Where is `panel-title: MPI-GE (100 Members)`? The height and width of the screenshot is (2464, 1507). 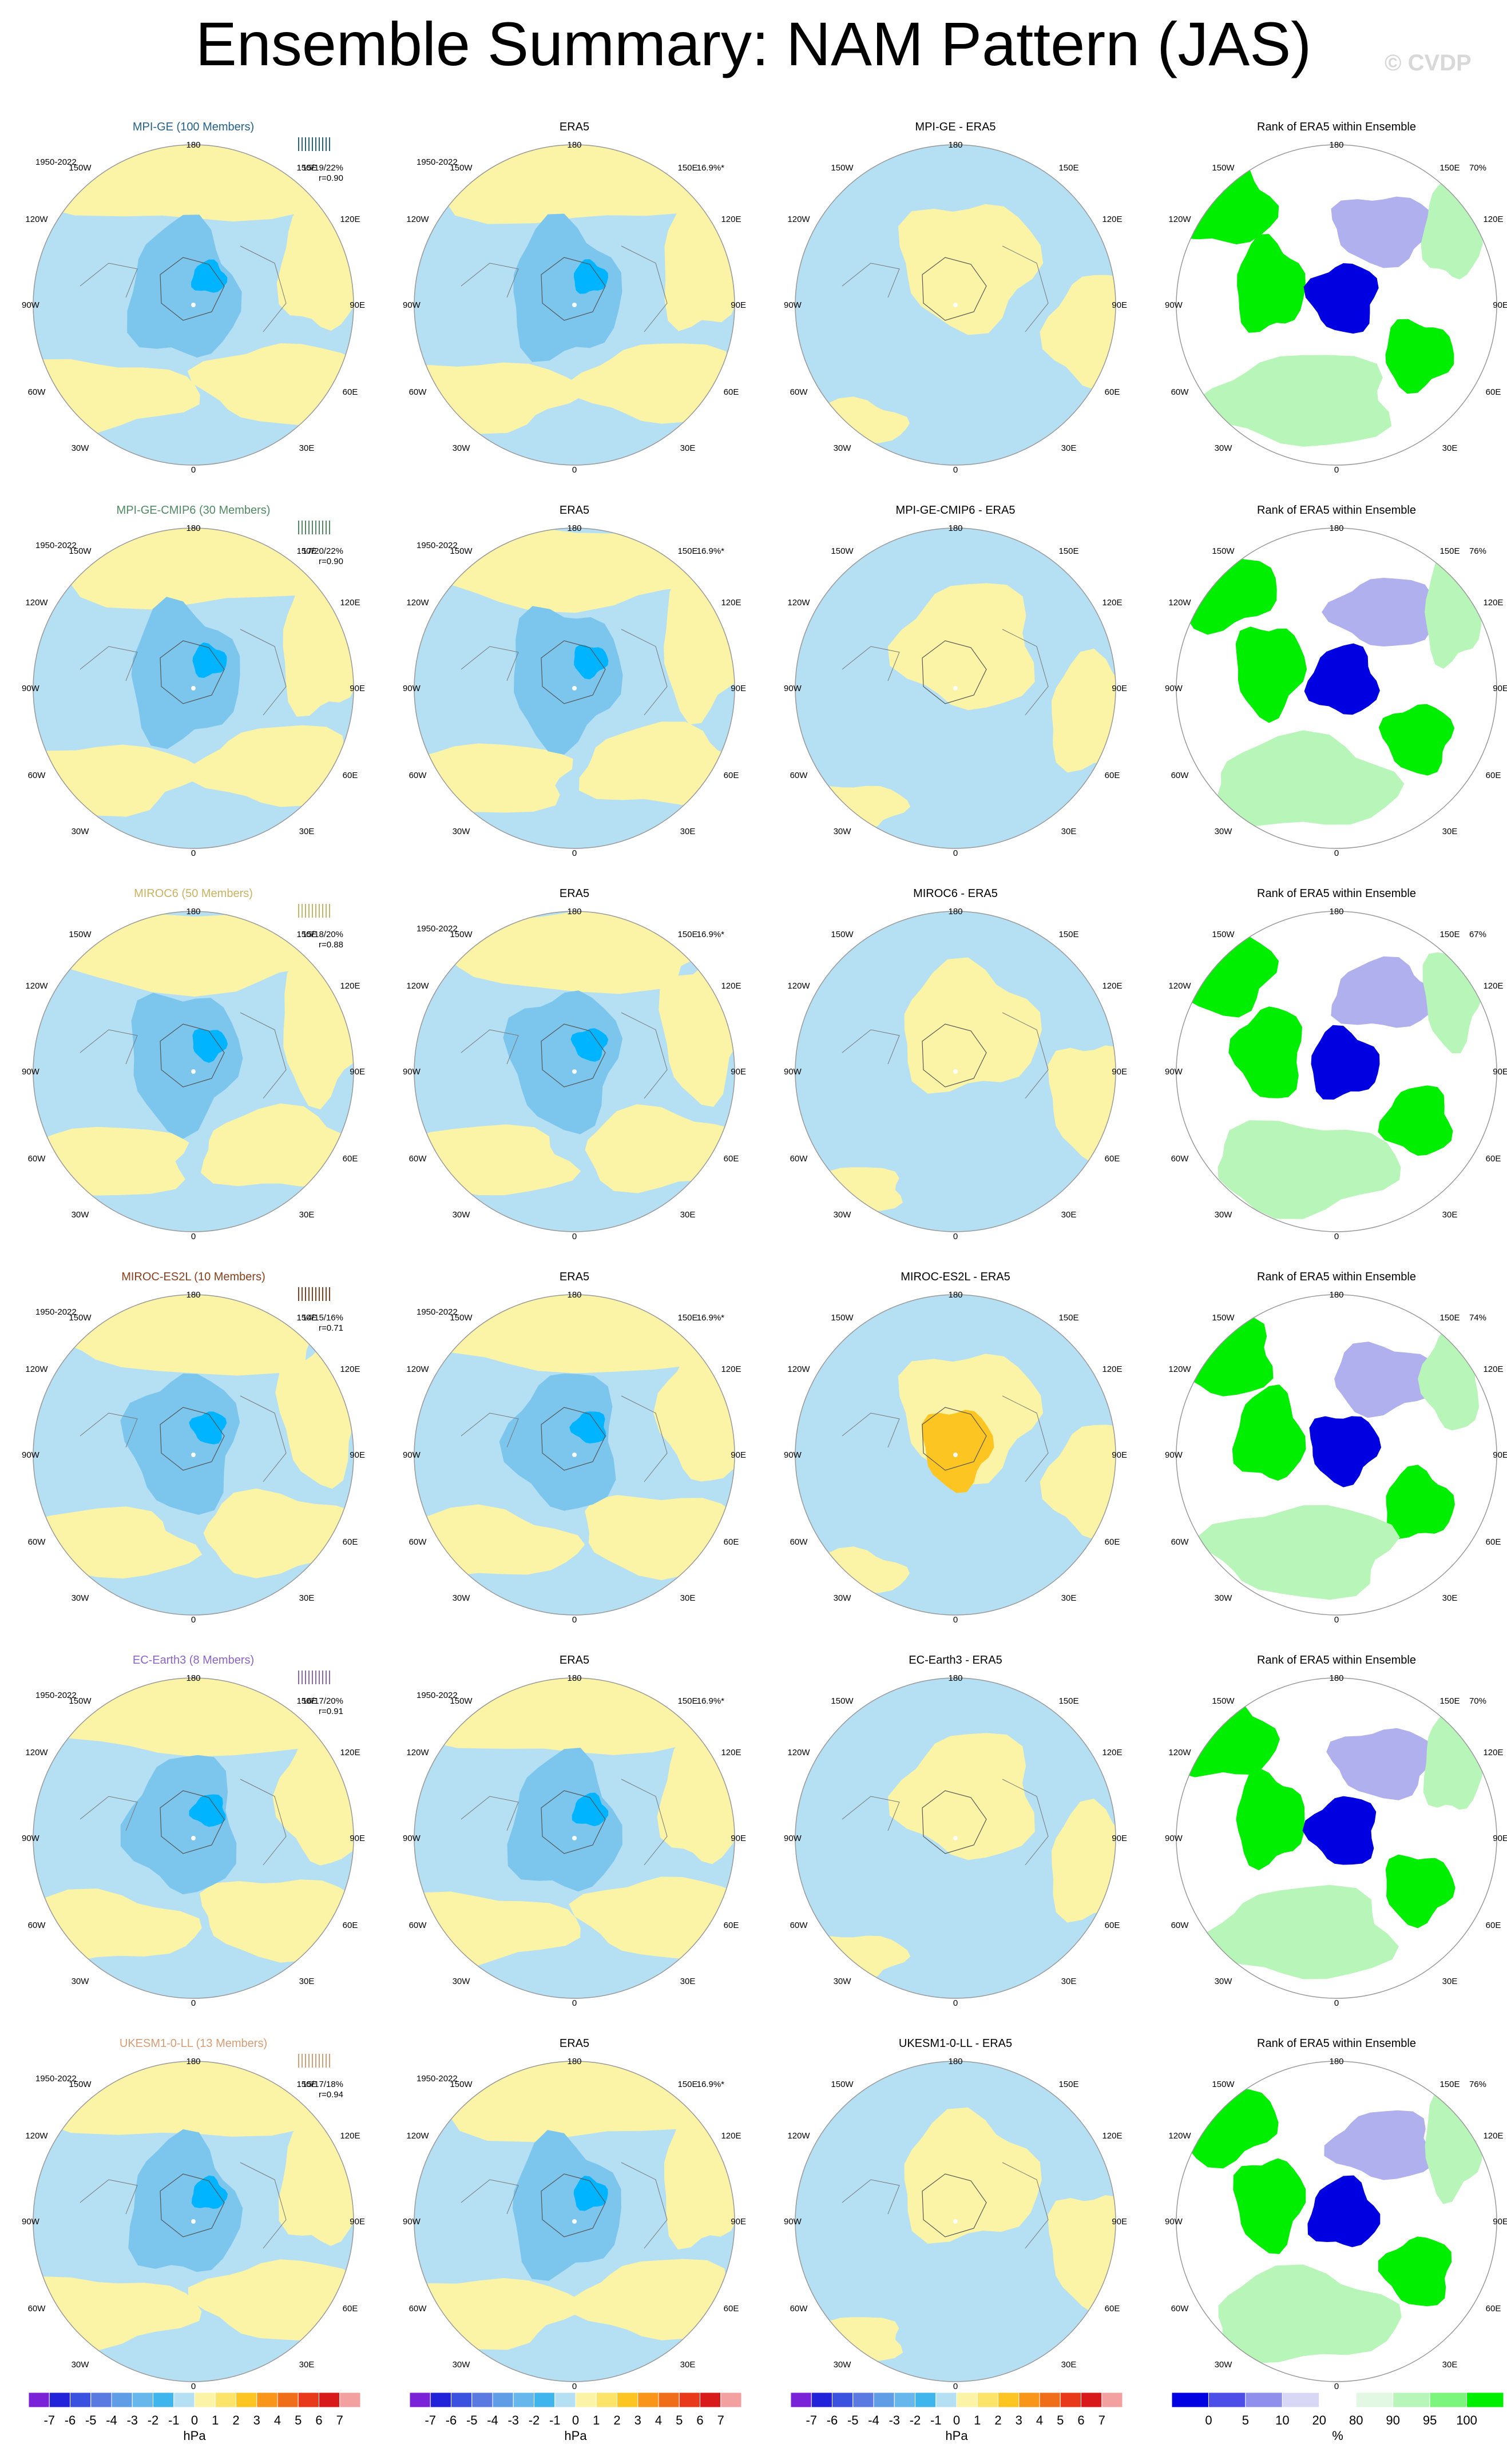 panel-title: MPI-GE (100 Members) is located at coordinates (193, 127).